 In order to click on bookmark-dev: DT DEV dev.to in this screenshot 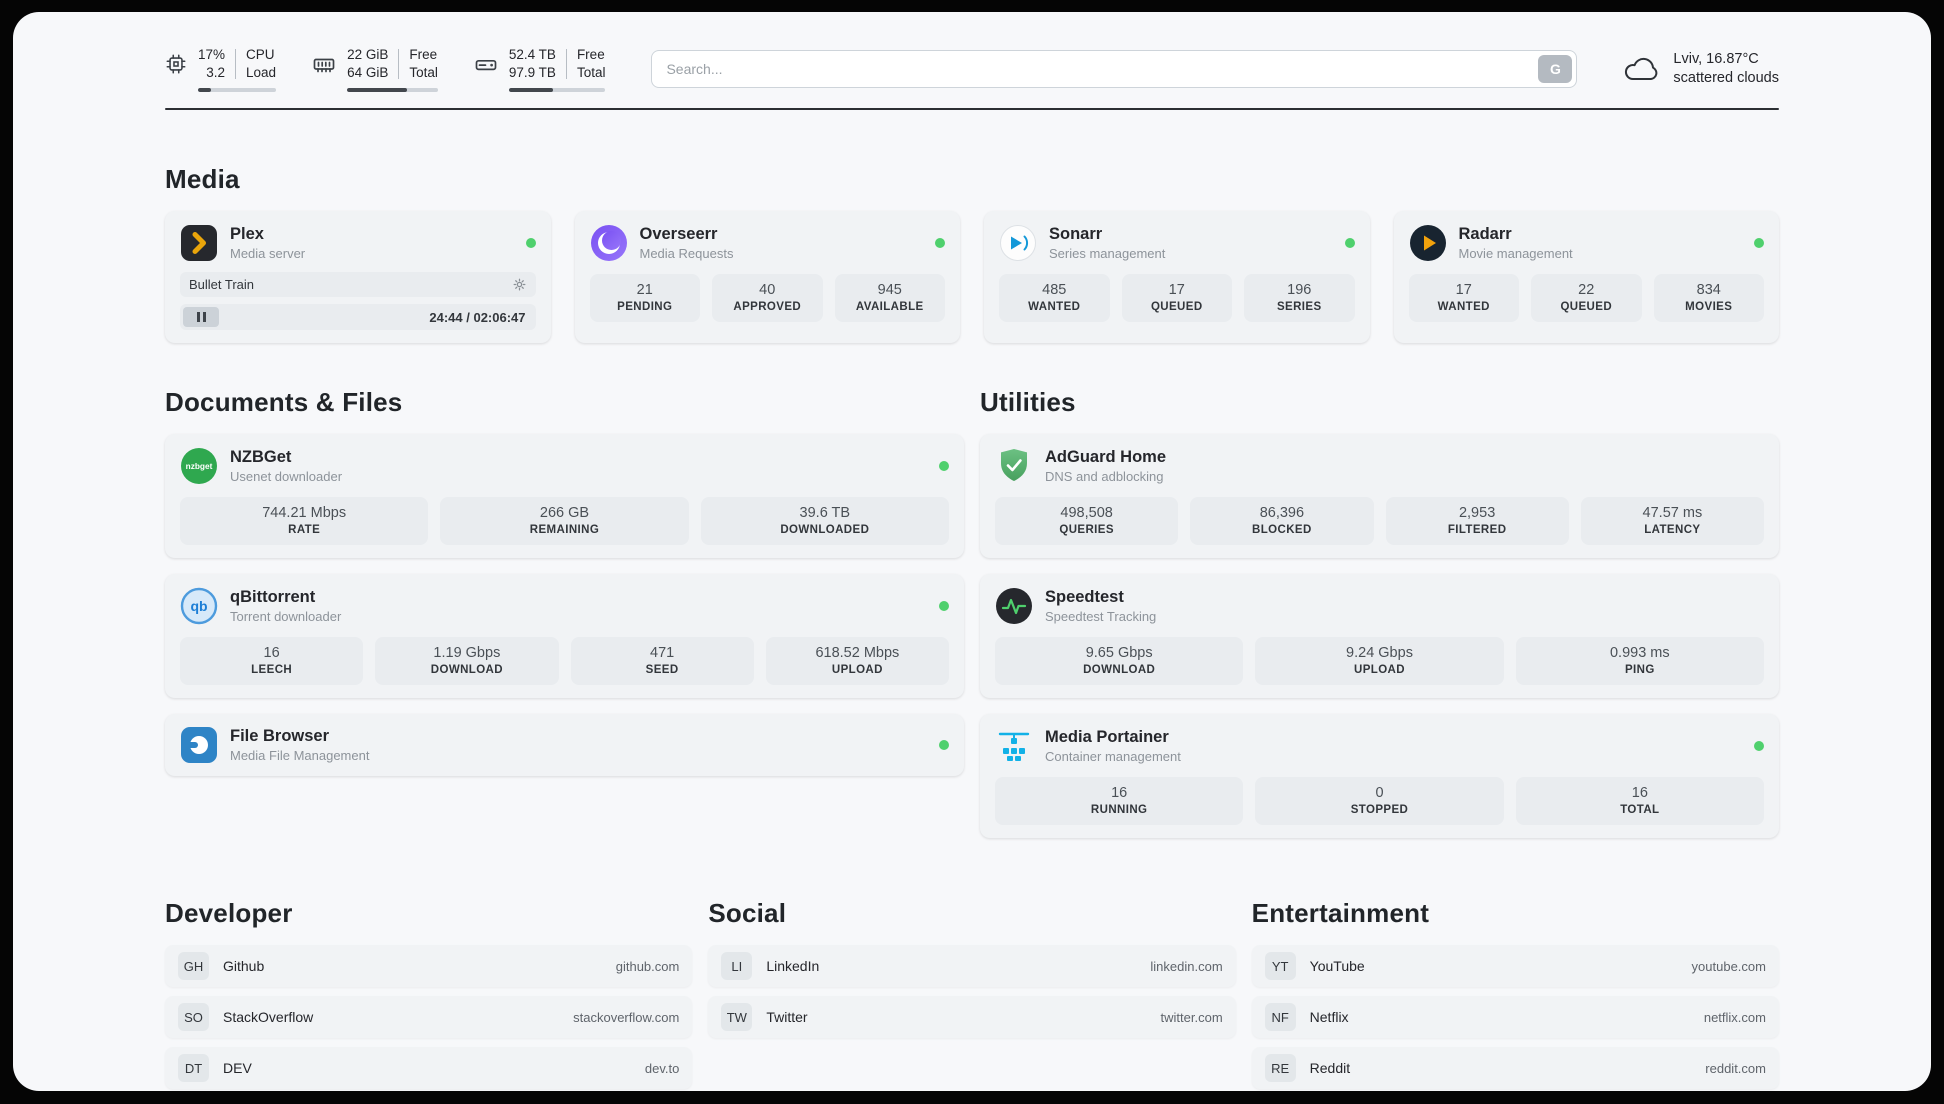, I will do `click(429, 1068)`.